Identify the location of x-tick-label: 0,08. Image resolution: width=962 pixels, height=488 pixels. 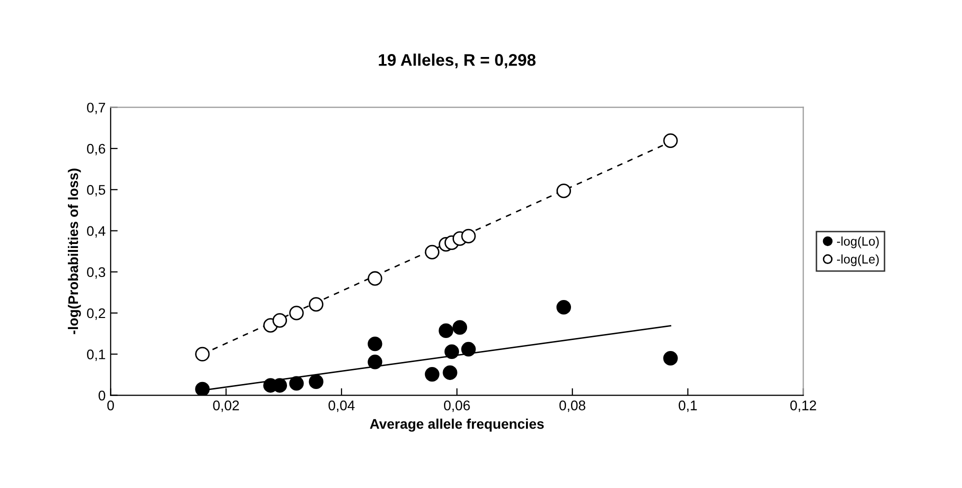
(572, 406).